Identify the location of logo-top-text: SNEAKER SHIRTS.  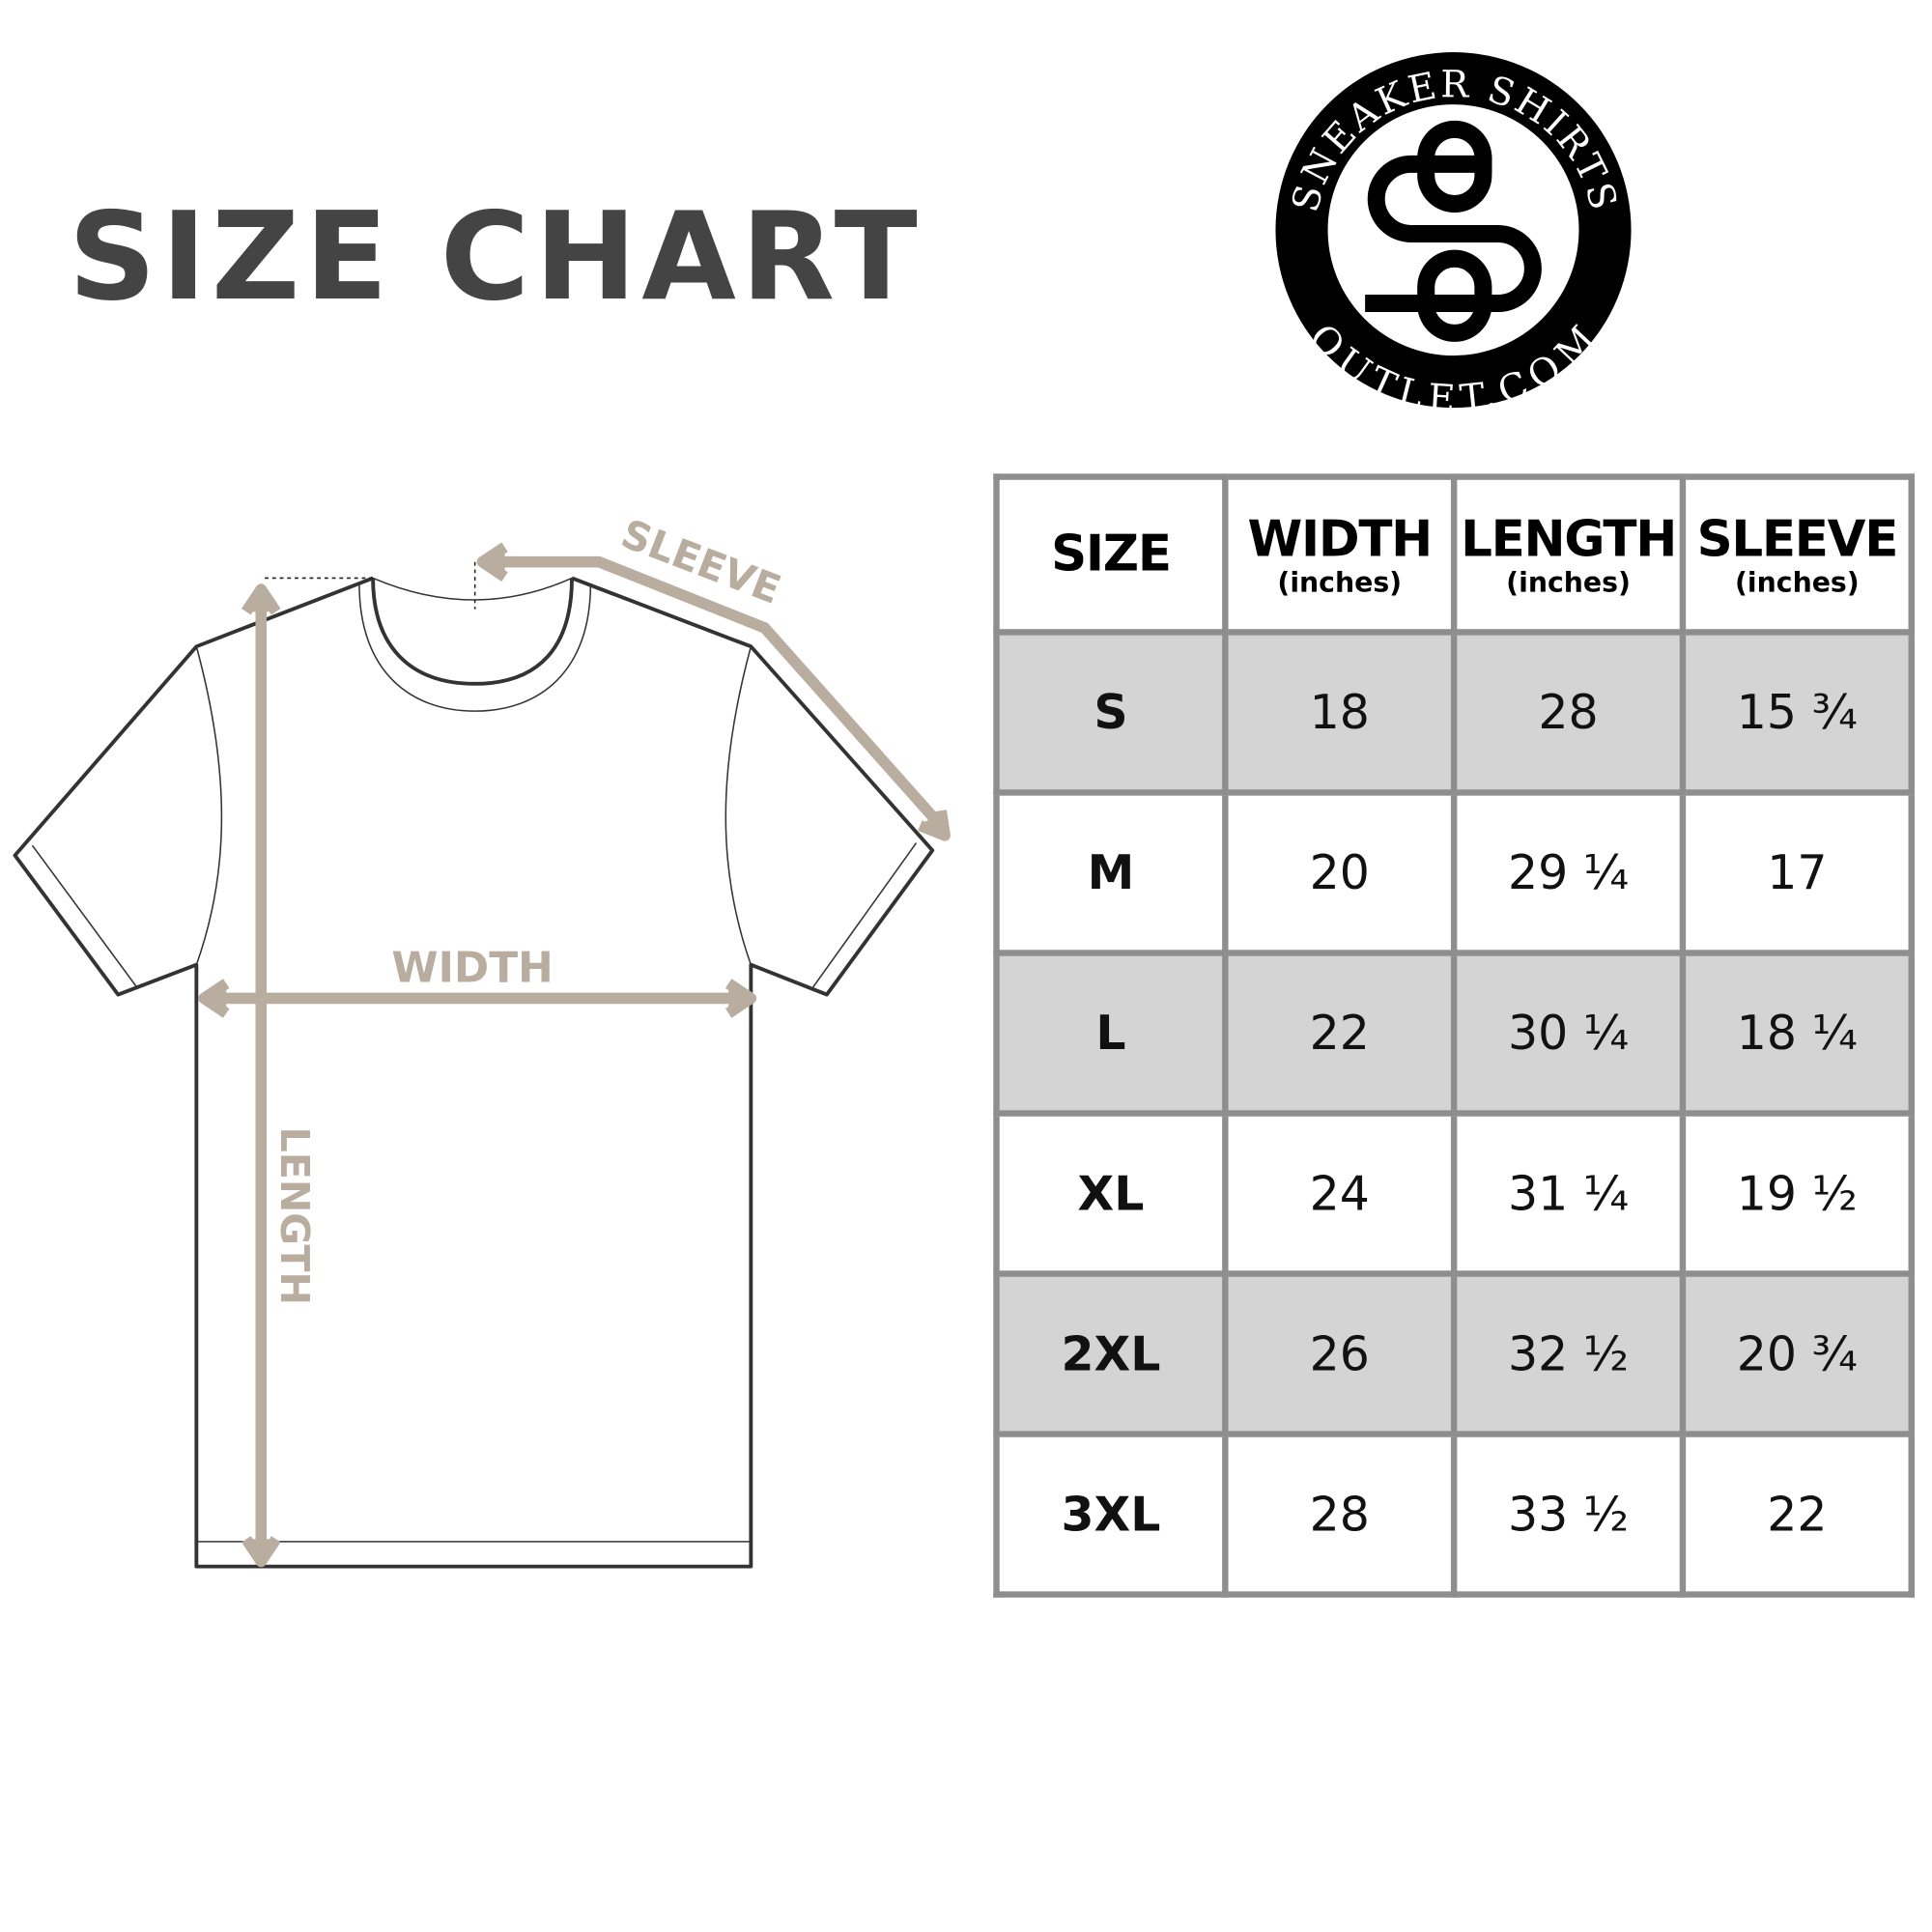
(1453, 139).